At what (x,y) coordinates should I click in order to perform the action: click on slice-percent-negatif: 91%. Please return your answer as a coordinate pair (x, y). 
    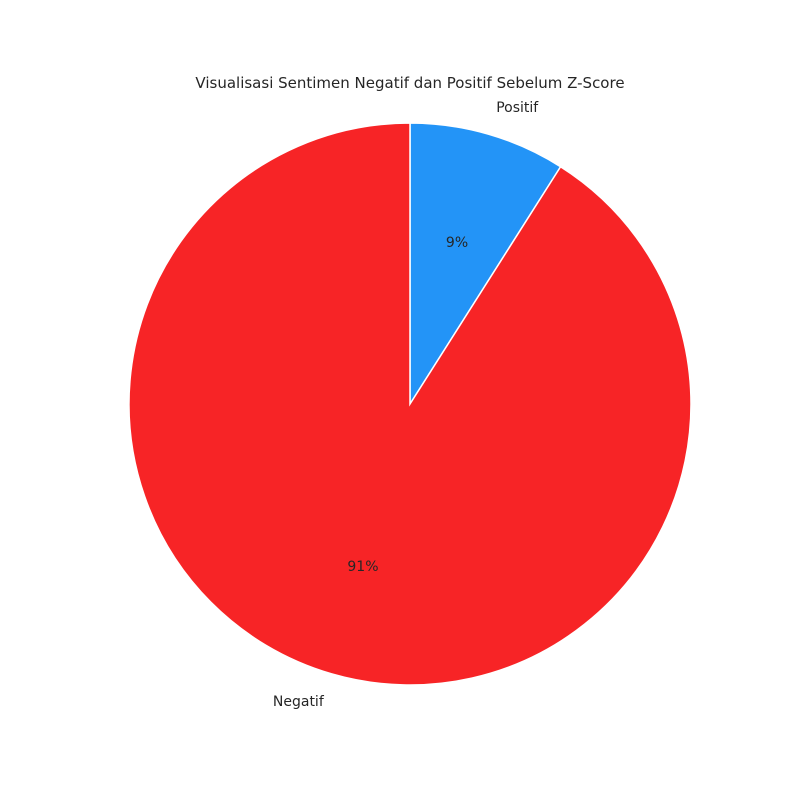
    Looking at the image, I should click on (362, 567).